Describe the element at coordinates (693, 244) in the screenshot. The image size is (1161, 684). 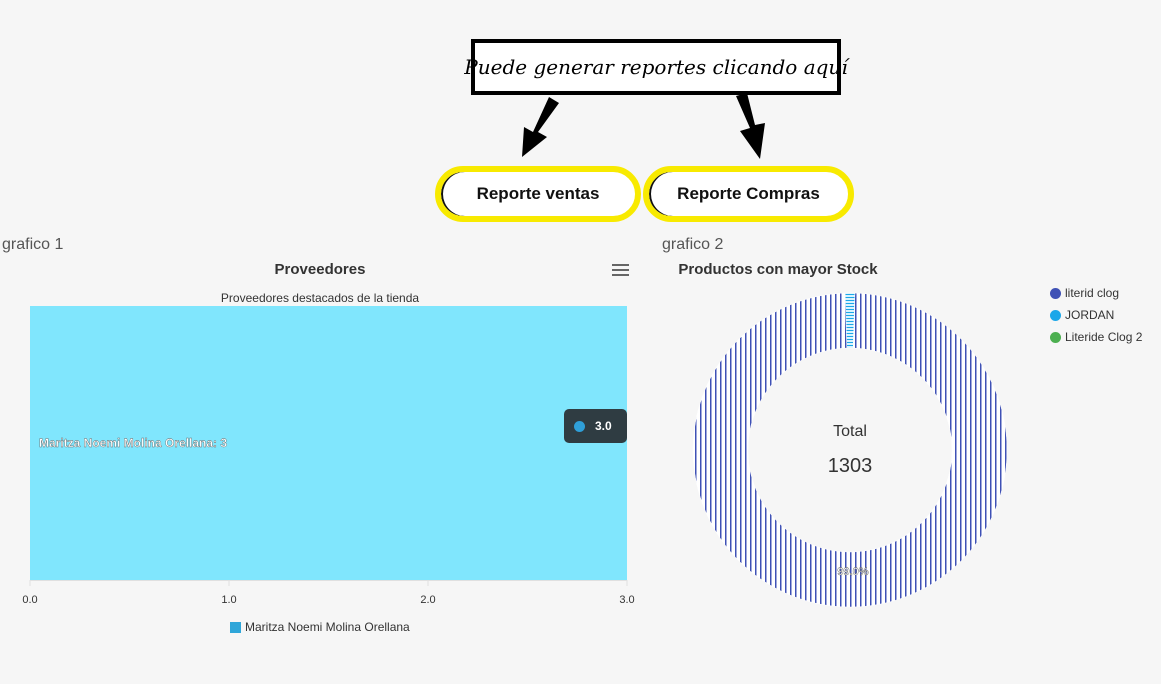
I see `chart-2-label: grafico 2` at that location.